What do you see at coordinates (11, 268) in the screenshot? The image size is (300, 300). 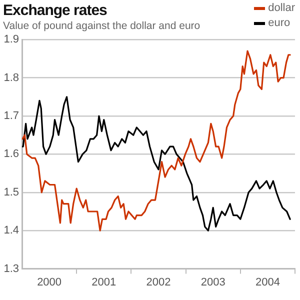 I see `y-tick-label: 1.3` at bounding box center [11, 268].